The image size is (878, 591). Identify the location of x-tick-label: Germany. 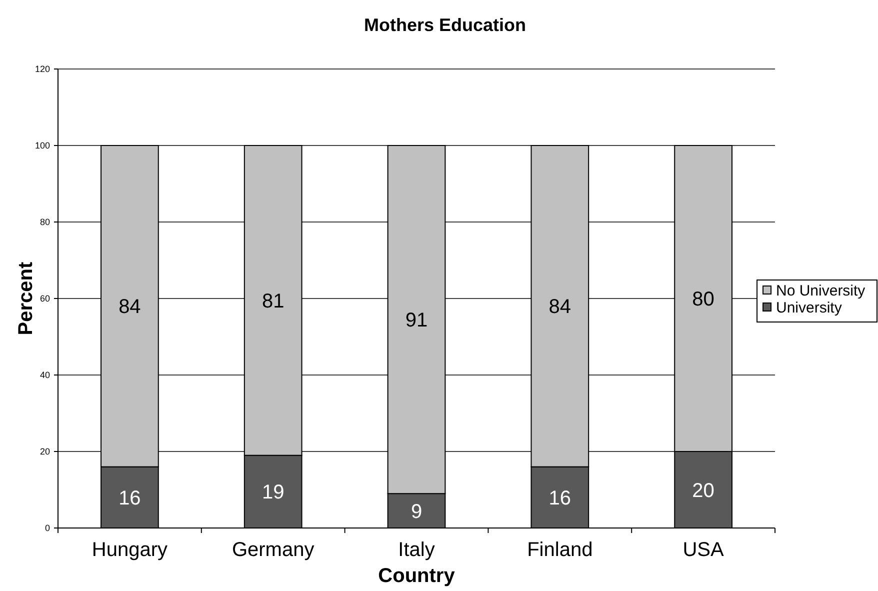
(273, 550).